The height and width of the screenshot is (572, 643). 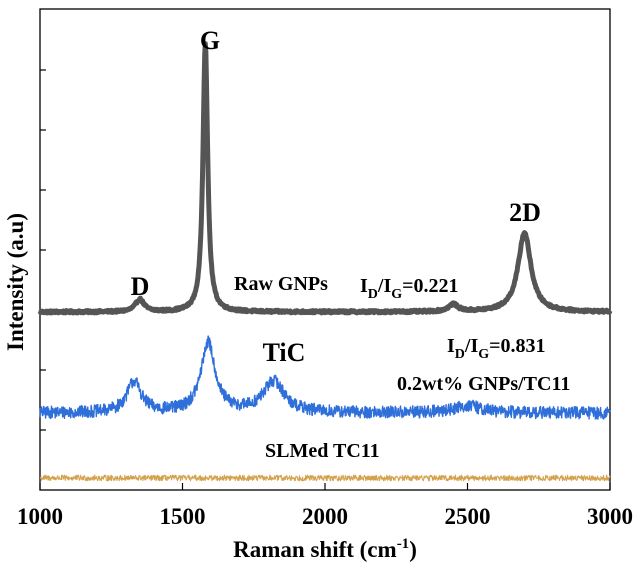 I want to click on g-peak-label: G, so click(x=210, y=40).